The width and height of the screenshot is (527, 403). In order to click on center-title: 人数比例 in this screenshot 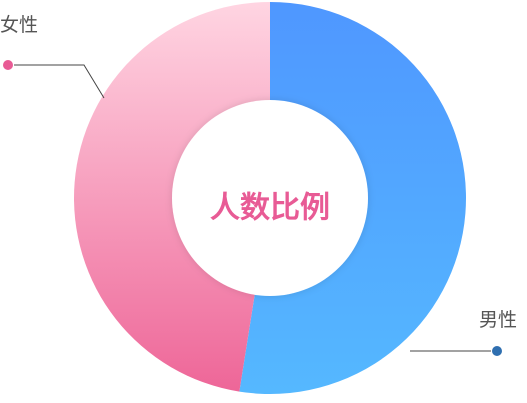, I will do `click(270, 208)`.